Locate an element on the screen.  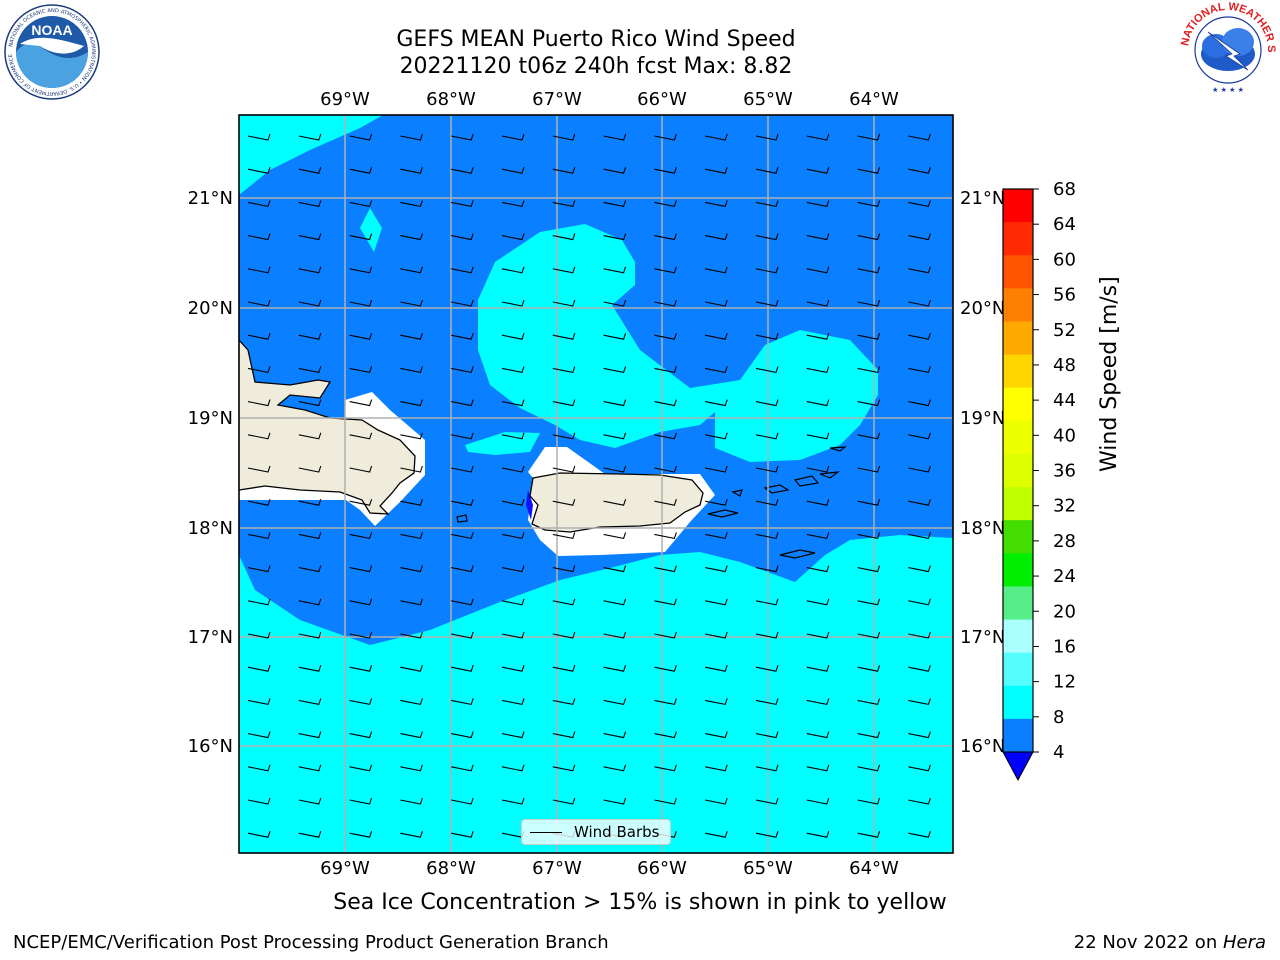
colorbar-tick-label: 24 is located at coordinates (1064, 576).